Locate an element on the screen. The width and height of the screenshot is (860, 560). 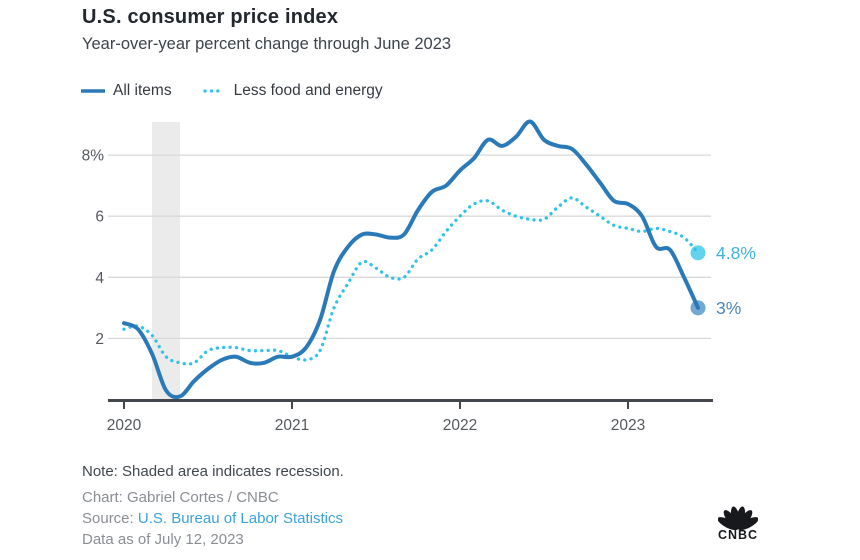
svg-text: 2022 is located at coordinates (460, 425).